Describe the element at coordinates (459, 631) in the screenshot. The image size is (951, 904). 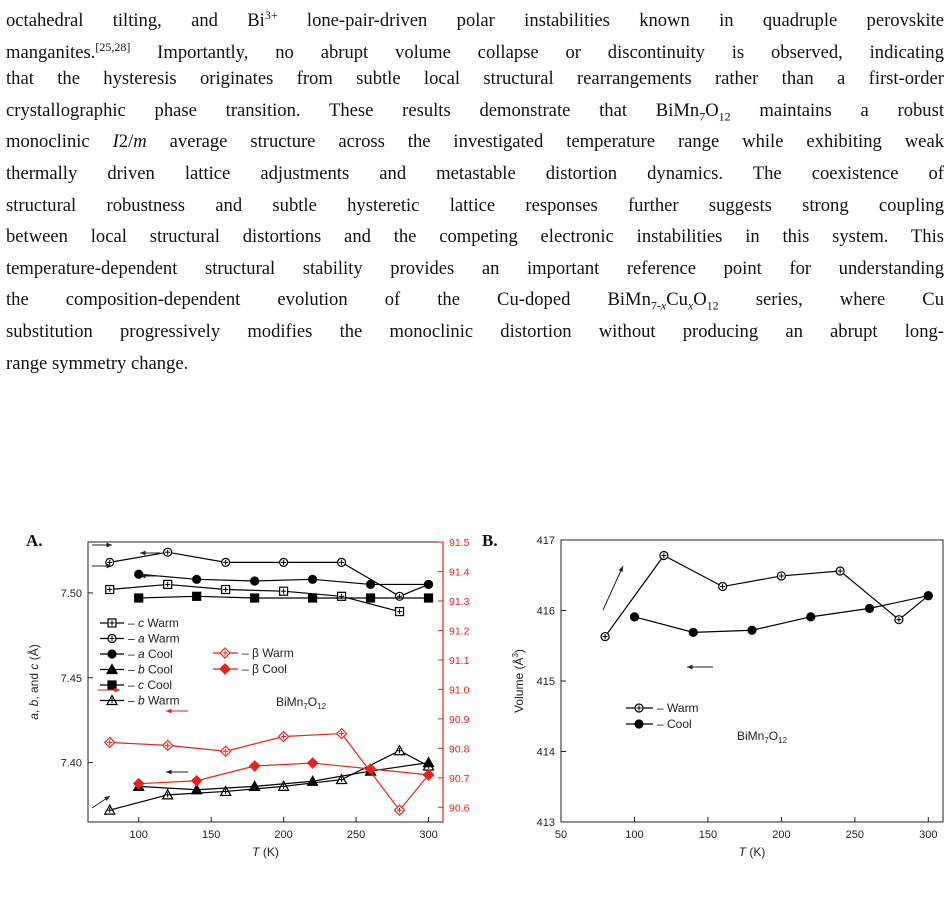
I see `y2-tick-label: 91.2` at that location.